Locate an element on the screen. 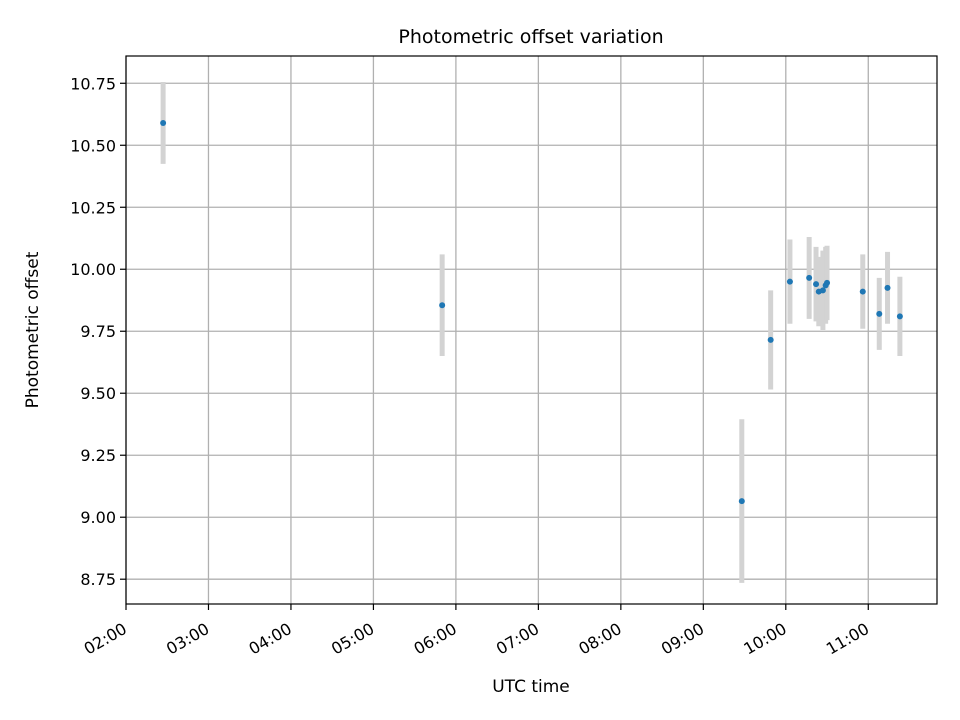  y-tick-label: 10.75 is located at coordinates (93, 83).